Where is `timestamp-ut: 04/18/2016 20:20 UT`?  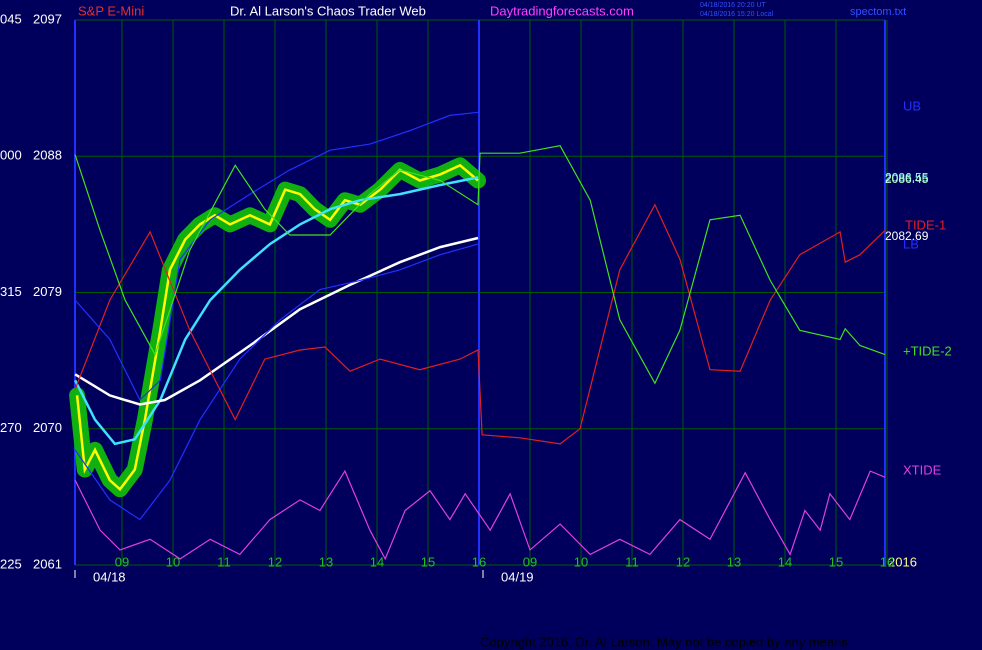 timestamp-ut: 04/18/2016 20:20 UT is located at coordinates (733, 5).